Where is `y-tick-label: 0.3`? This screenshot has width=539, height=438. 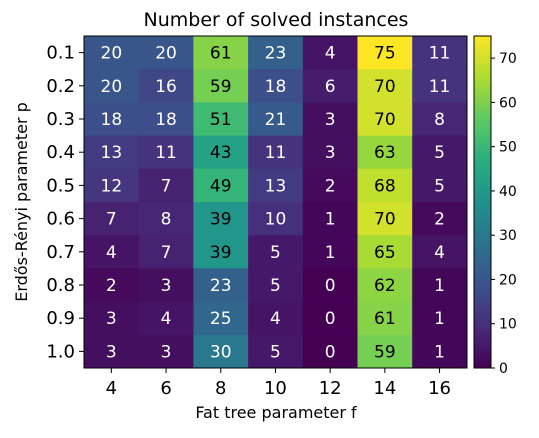
y-tick-label: 0.3 is located at coordinates (60, 119).